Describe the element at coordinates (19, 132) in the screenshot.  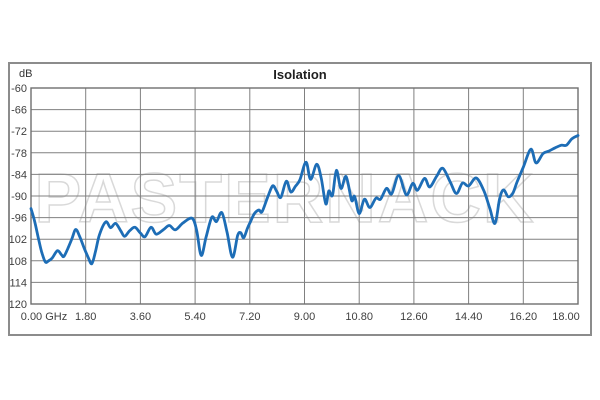
I see `y-tick-label: -72` at that location.